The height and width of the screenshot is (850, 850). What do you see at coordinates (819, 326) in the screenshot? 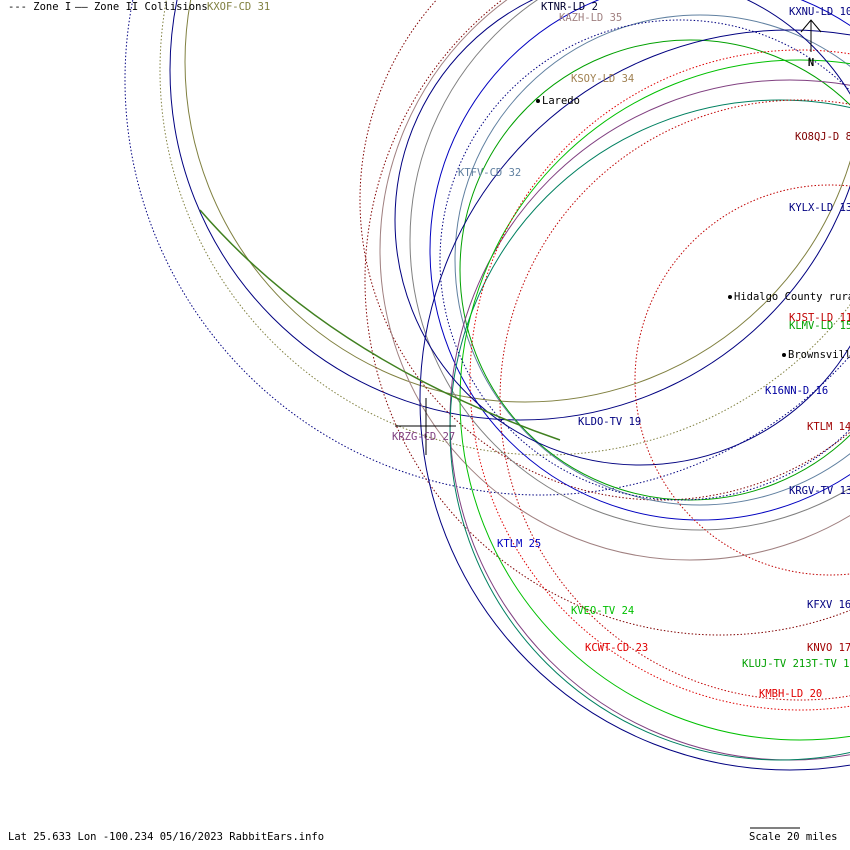
I see `station-label: KLMV-LD 15` at bounding box center [819, 326].